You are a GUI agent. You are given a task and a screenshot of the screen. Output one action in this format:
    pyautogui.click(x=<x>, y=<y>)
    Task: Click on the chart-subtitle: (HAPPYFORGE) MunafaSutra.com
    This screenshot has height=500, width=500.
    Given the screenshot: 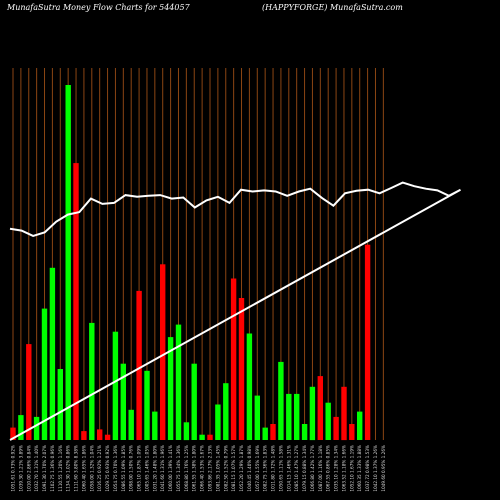 What is the action you would take?
    pyautogui.click(x=332, y=7)
    